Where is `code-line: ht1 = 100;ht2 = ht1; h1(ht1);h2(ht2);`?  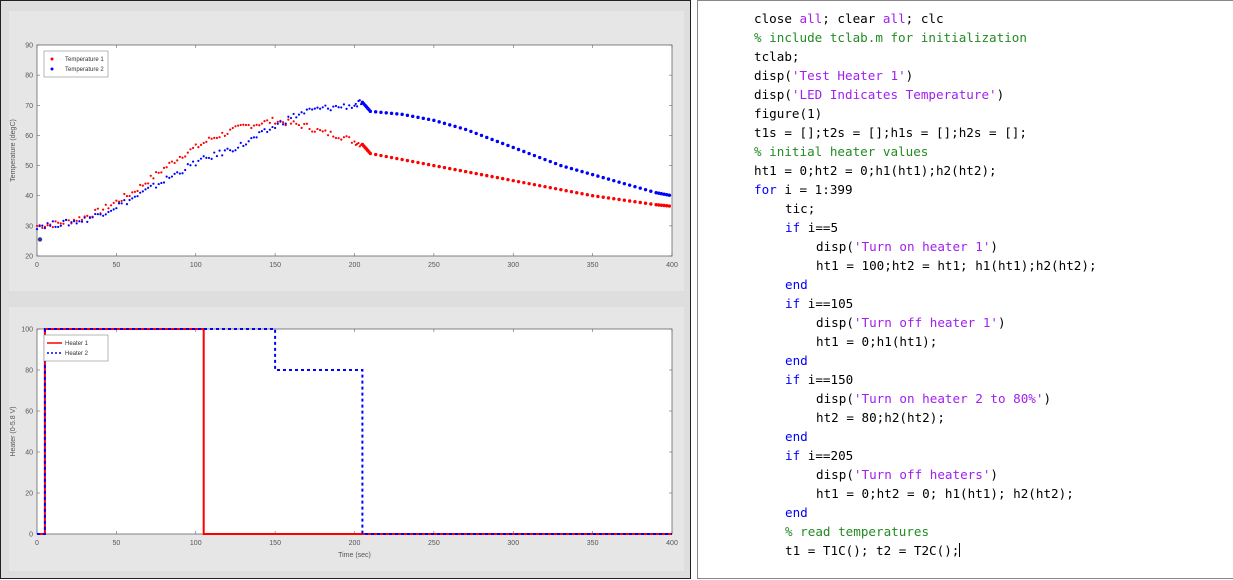
code-line: ht1 = 100;ht2 = ht1; h1(ht1);h2(ht2); is located at coordinates (956, 265).